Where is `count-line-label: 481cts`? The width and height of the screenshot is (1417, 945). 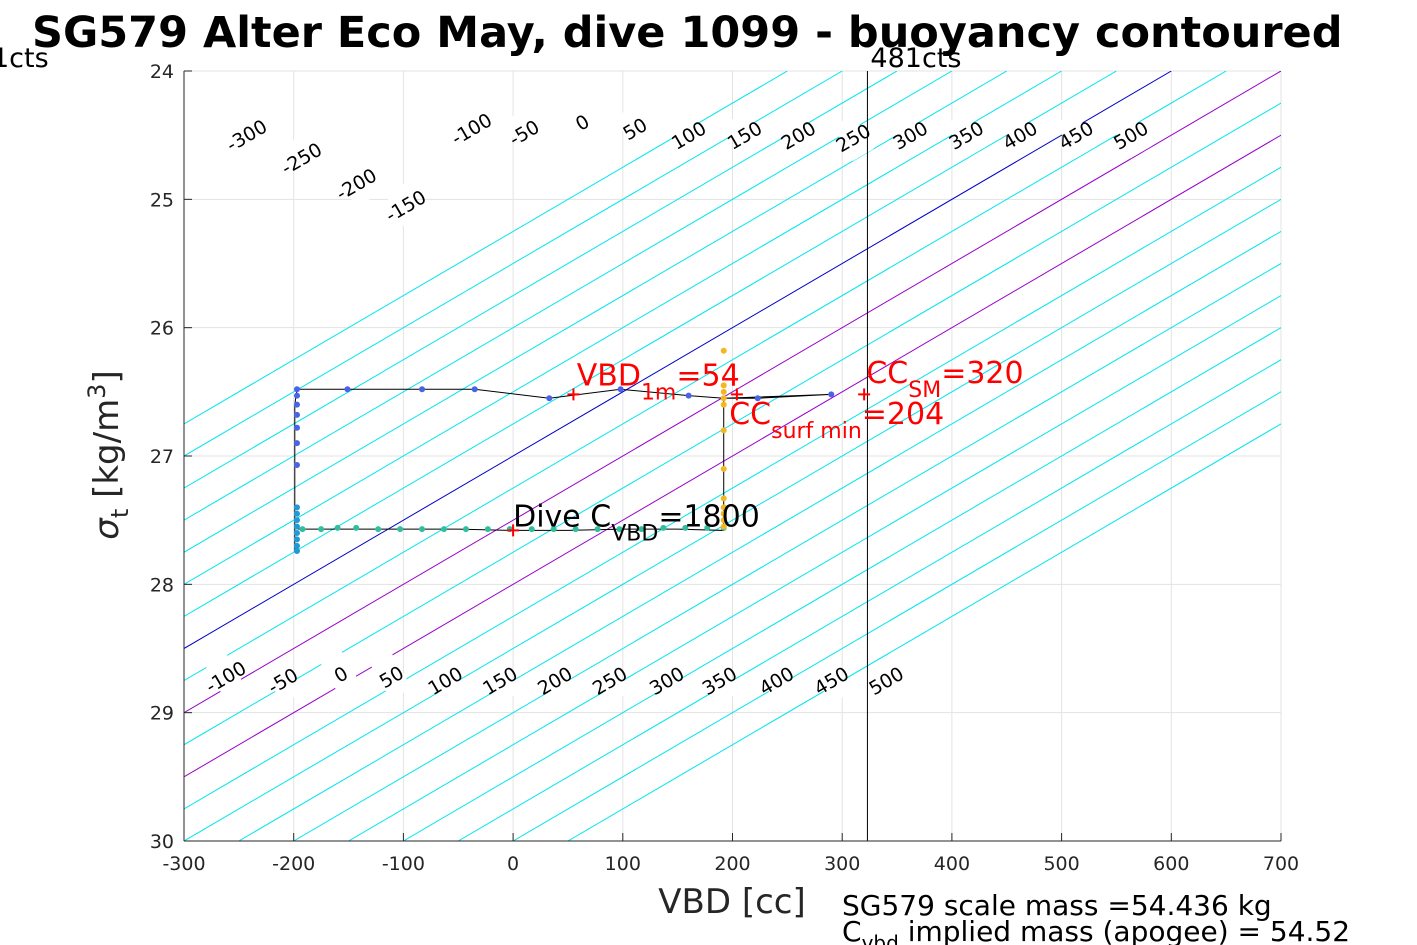 count-line-label: 481cts is located at coordinates (915, 58).